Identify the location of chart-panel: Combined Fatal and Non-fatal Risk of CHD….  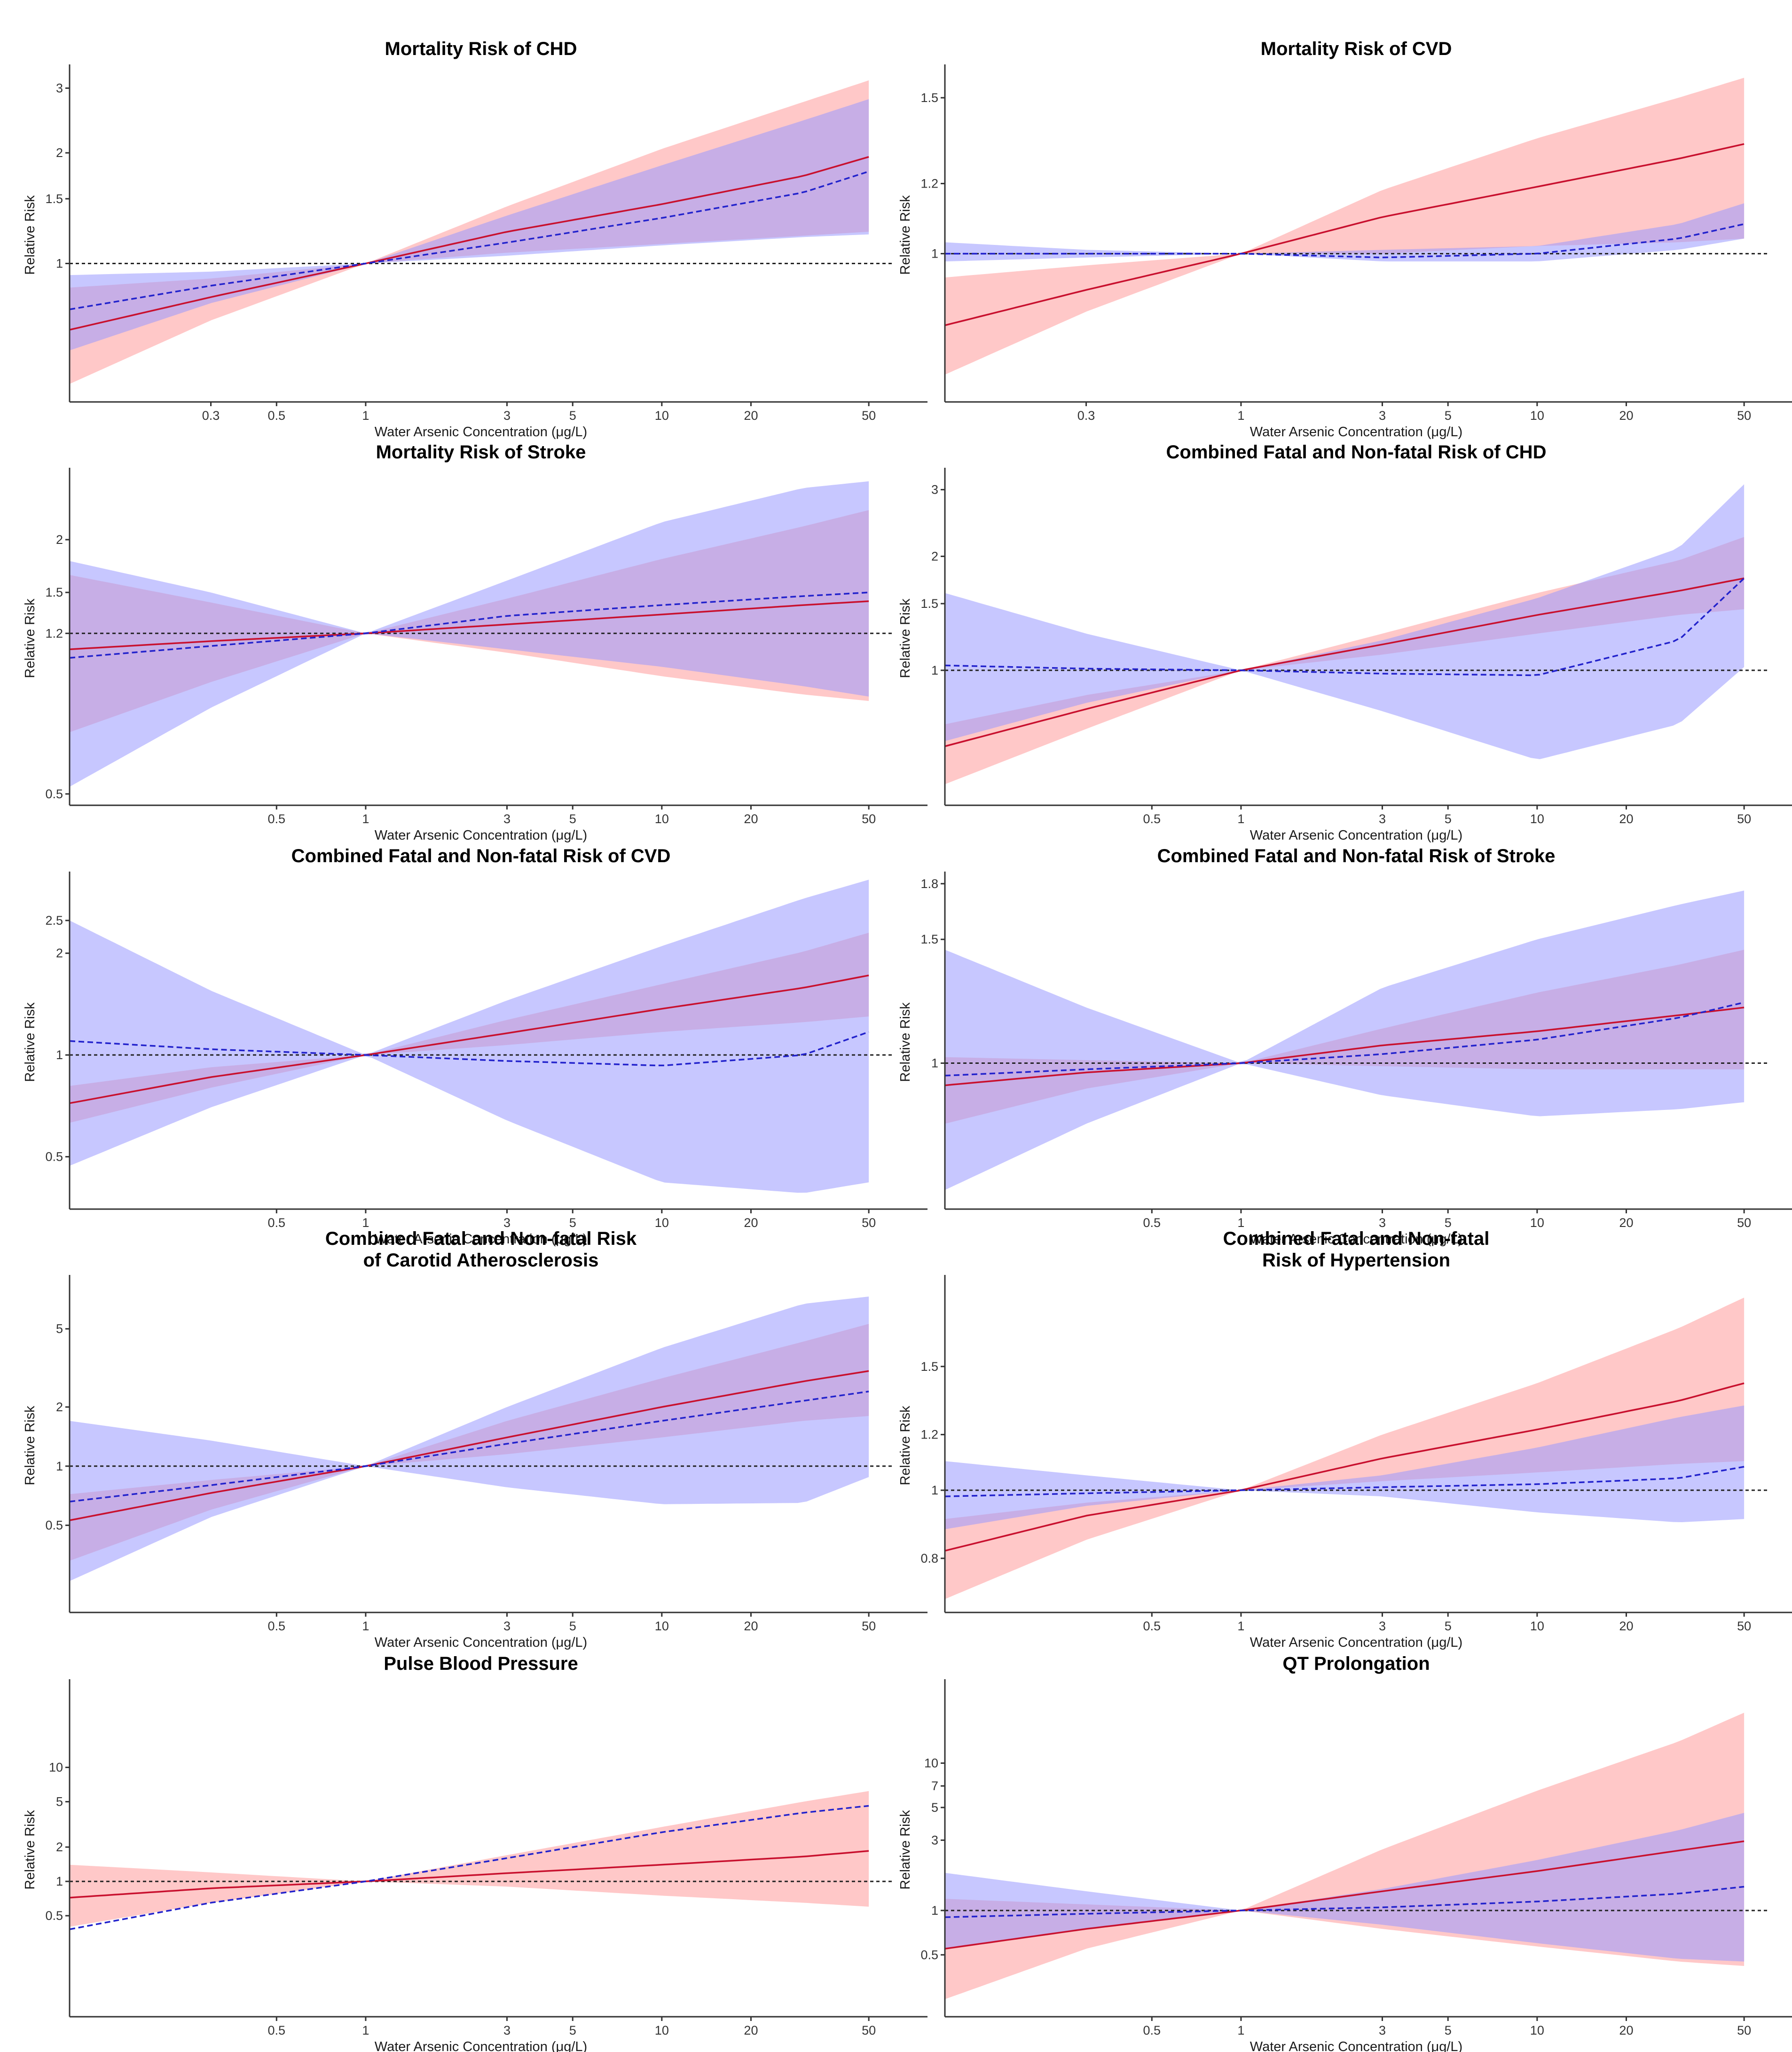
(1345, 642).